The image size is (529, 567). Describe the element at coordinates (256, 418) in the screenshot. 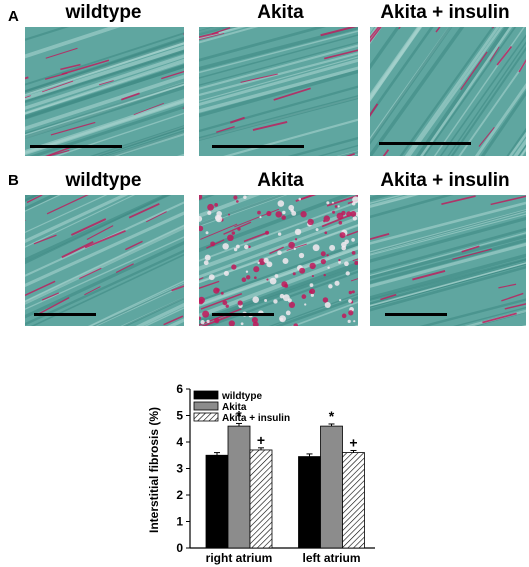

I see `legend-label: Akita + insulin` at that location.